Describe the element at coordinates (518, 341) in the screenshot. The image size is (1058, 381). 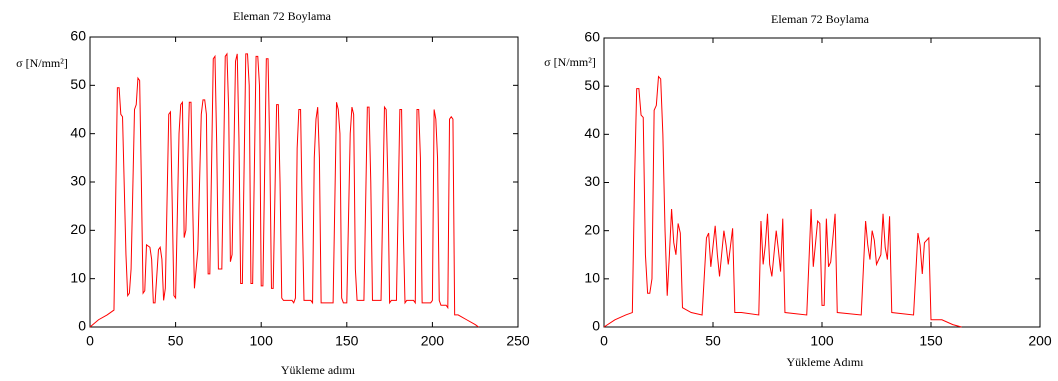
I see `x-tick-label: 250` at that location.